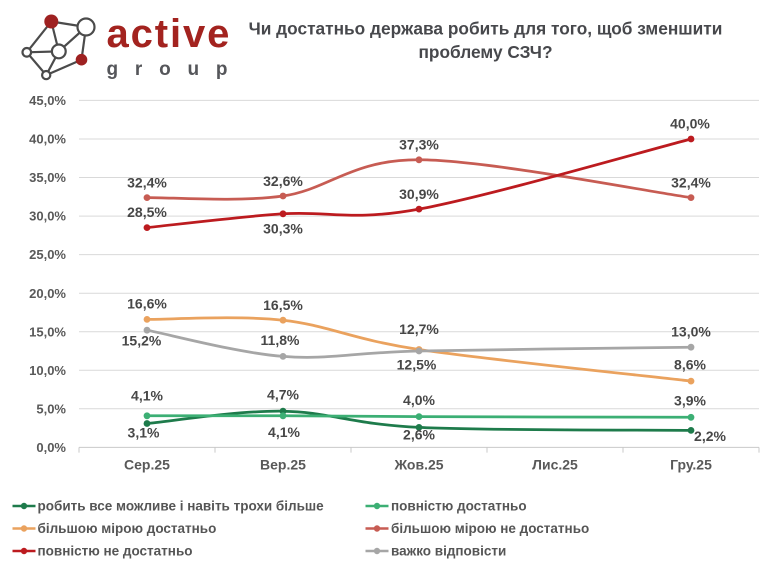  Describe the element at coordinates (280, 340) in the screenshot. I see `svg-text: 11,8%` at that location.